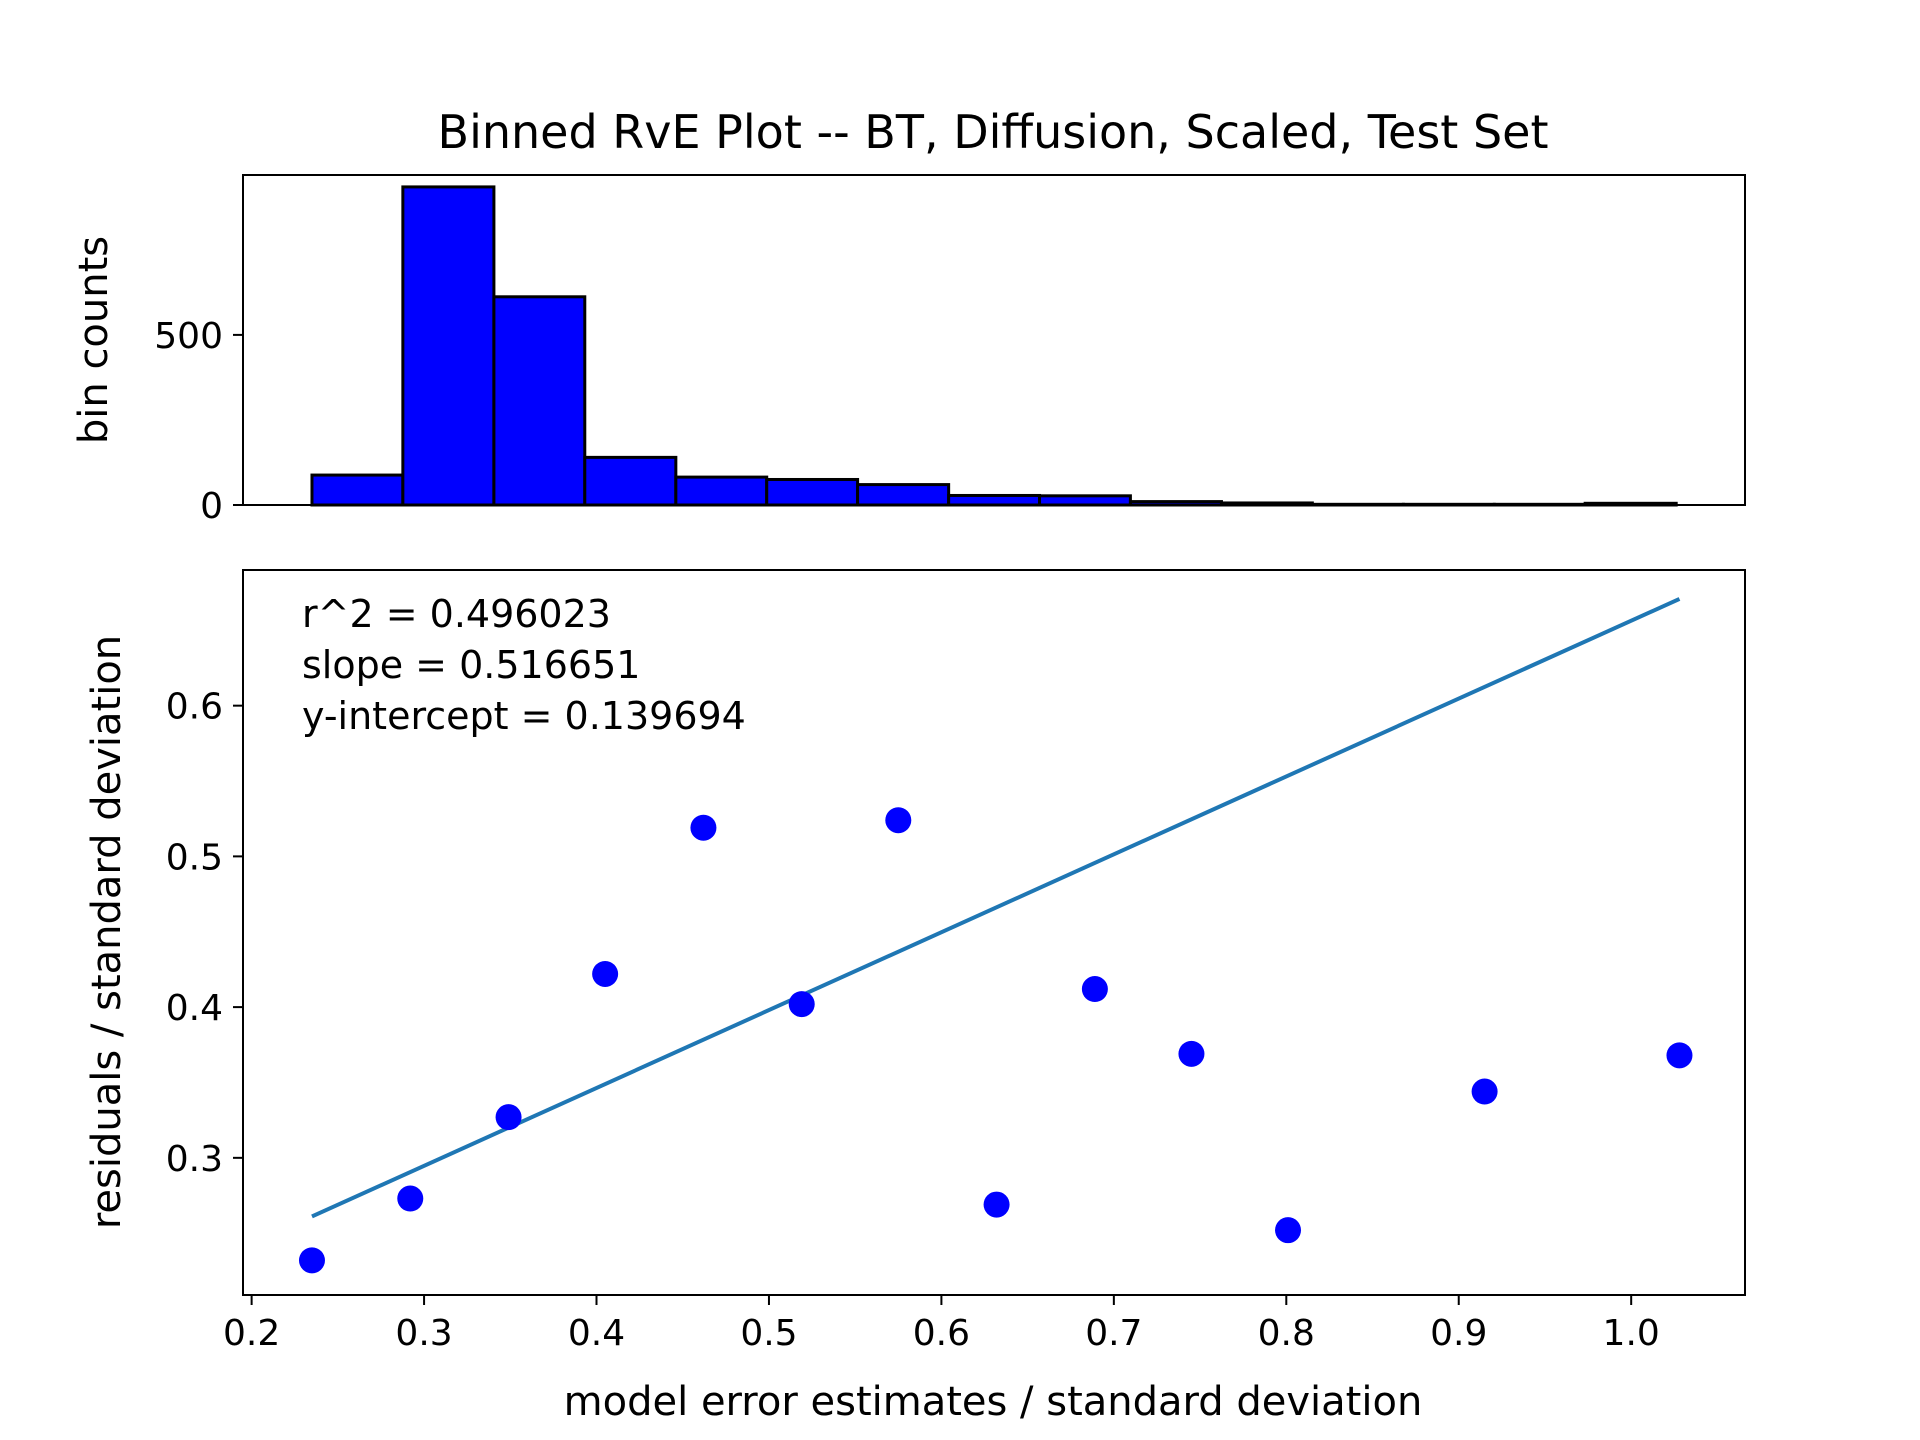  What do you see at coordinates (596, 1333) in the screenshot?
I see `x-tick-label: 0.4` at bounding box center [596, 1333].